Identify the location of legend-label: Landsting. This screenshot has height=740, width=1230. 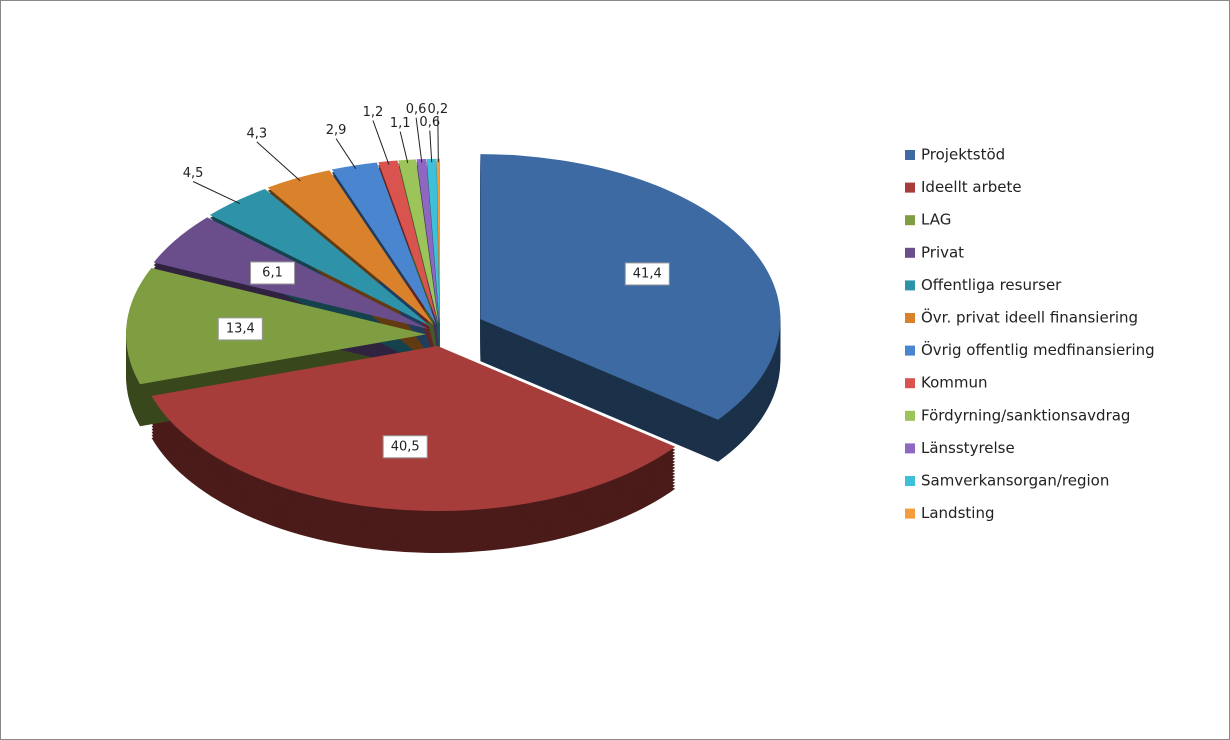
(957, 513).